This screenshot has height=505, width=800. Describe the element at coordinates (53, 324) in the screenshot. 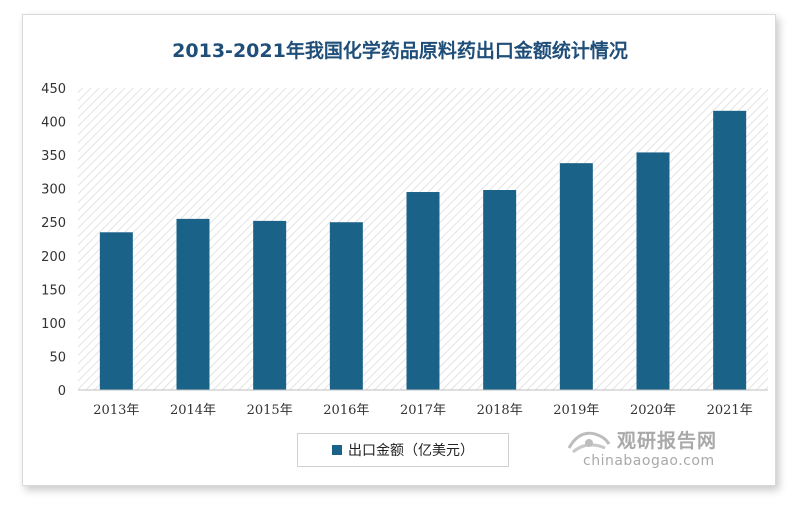

I see `y-tick-label: 100` at that location.